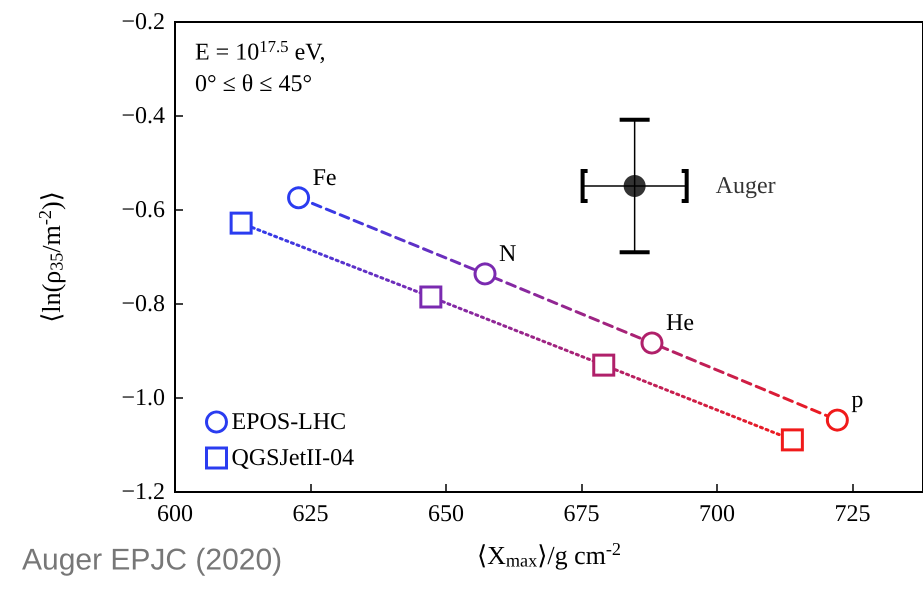  What do you see at coordinates (143, 116) in the screenshot?
I see `y-tick-label: −0.4` at bounding box center [143, 116].